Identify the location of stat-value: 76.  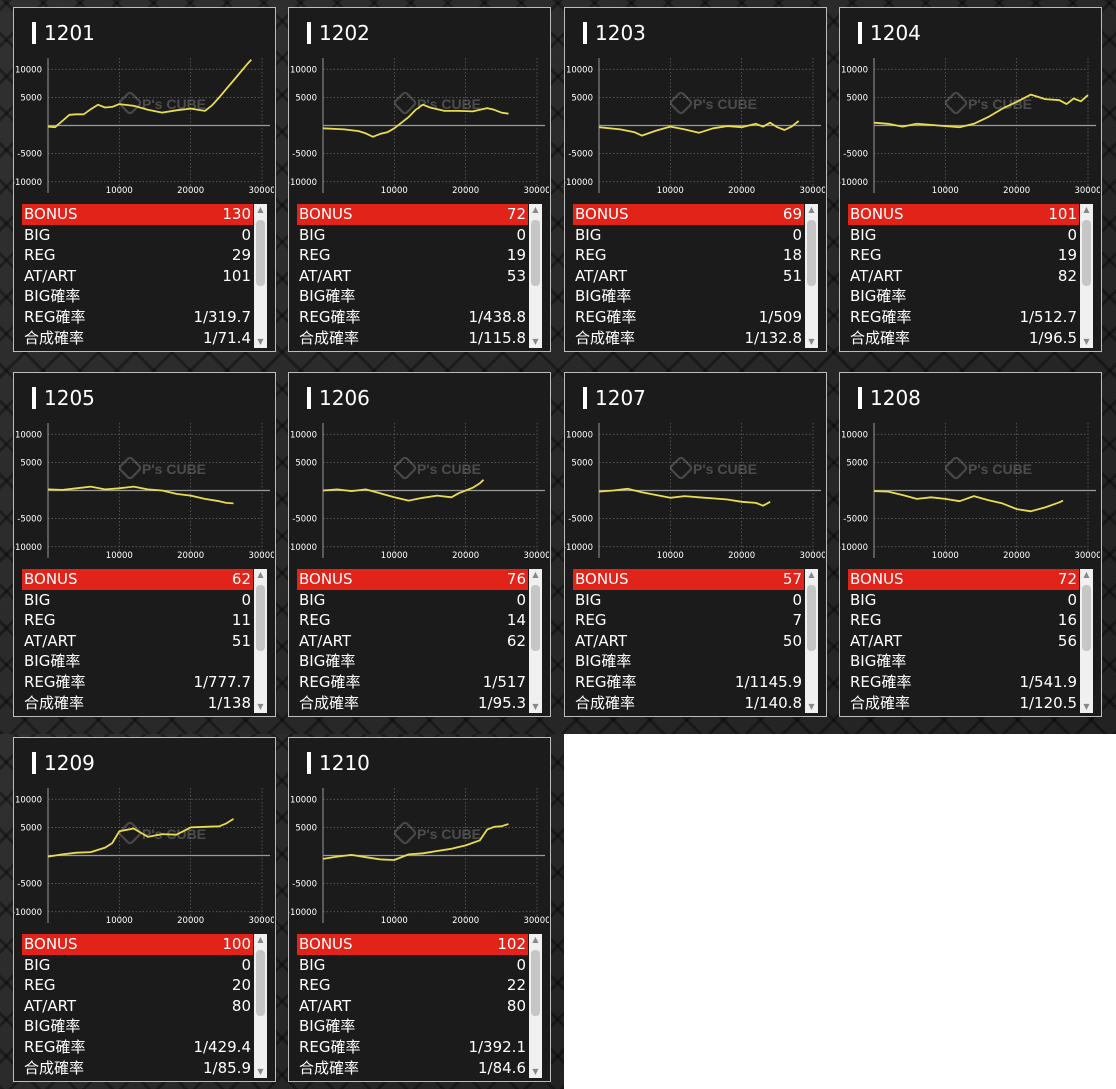
(516, 579).